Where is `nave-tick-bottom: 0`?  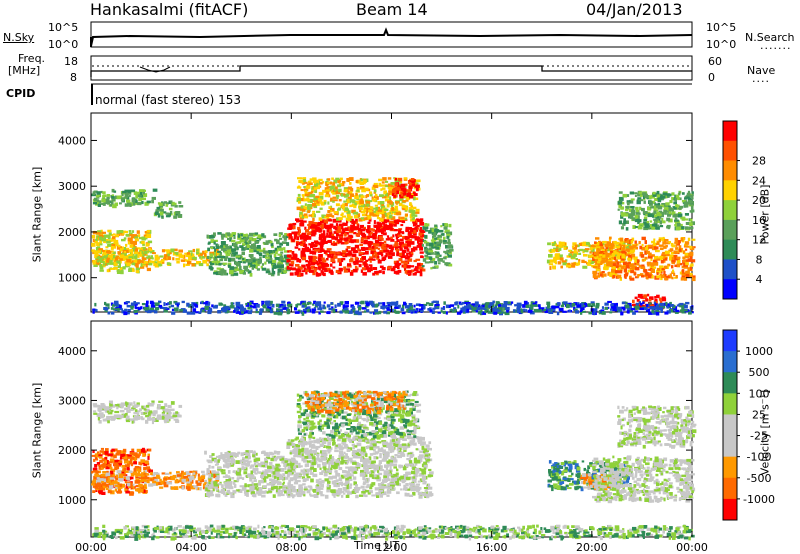
nave-tick-bottom: 0 is located at coordinates (711, 77).